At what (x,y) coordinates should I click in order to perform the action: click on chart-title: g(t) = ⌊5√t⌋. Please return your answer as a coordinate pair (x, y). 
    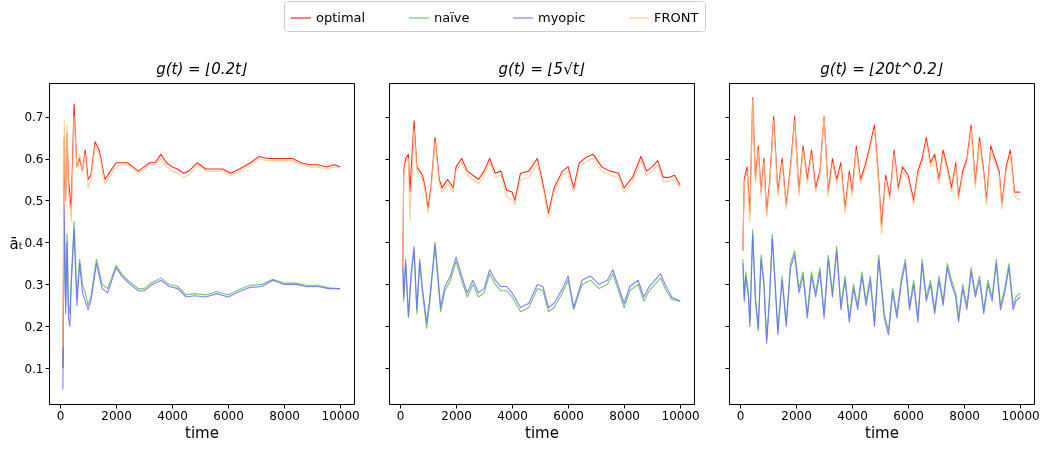
    Looking at the image, I should click on (541, 69).